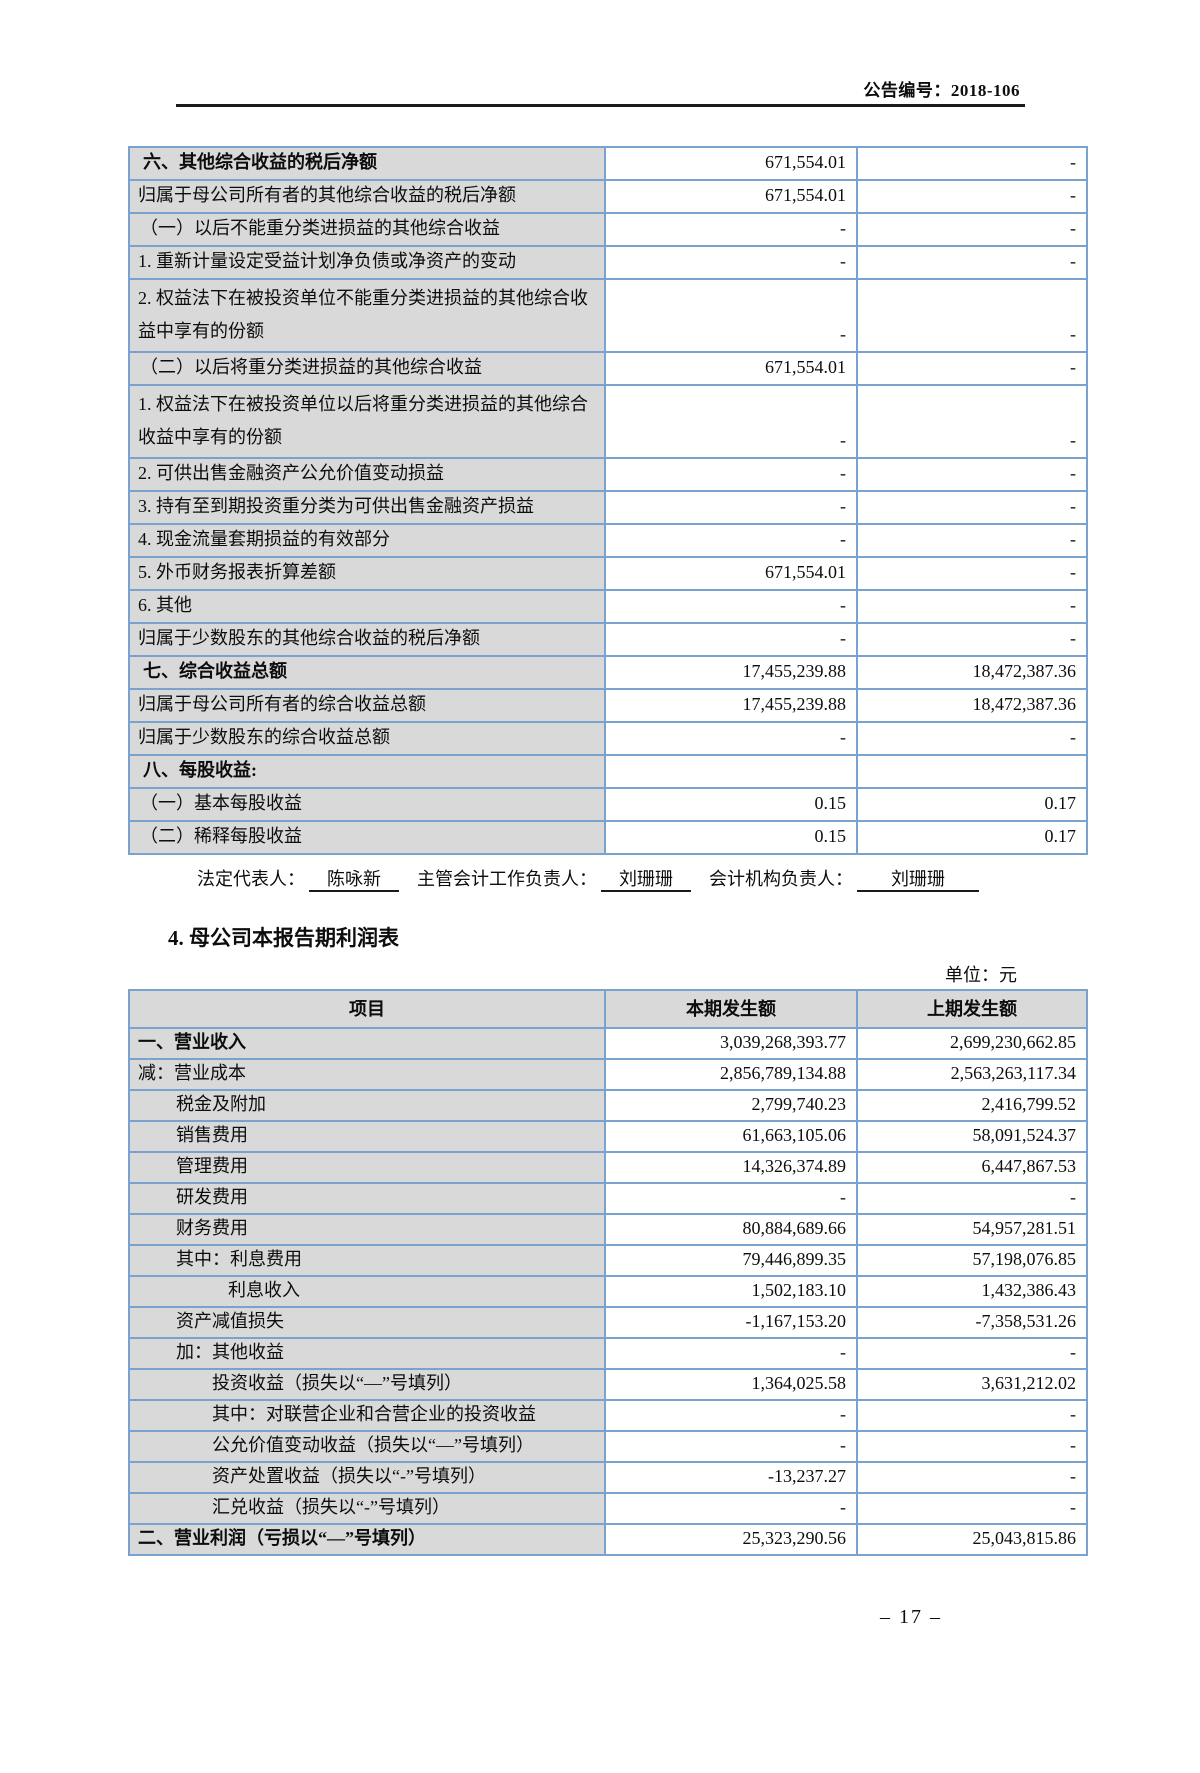 The height and width of the screenshot is (1773, 1200). Describe the element at coordinates (911, 1617) in the screenshot. I see `page-number: – 17 –` at that location.